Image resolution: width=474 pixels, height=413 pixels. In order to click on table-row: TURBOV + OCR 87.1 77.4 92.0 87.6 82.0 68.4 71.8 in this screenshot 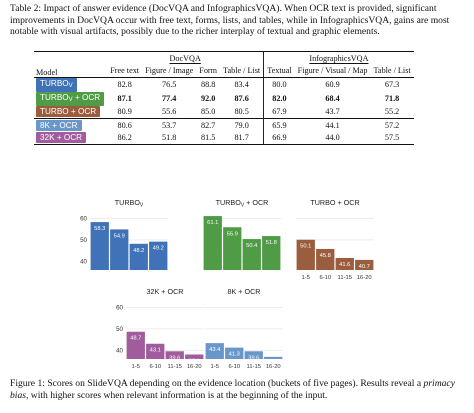, I will do `click(224, 98)`.